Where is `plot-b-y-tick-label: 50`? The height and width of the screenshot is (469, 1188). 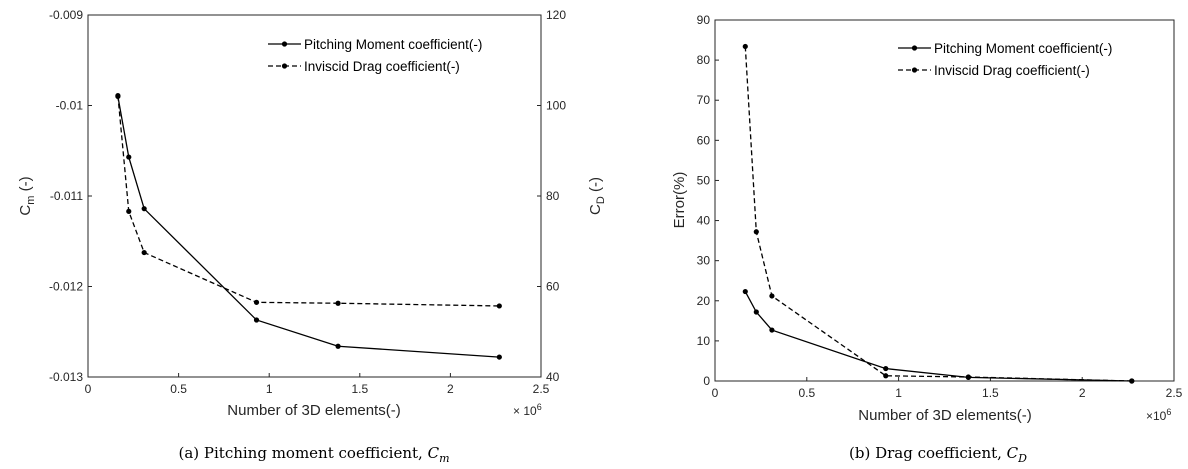
plot-b-y-tick-label: 50 is located at coordinates (704, 180).